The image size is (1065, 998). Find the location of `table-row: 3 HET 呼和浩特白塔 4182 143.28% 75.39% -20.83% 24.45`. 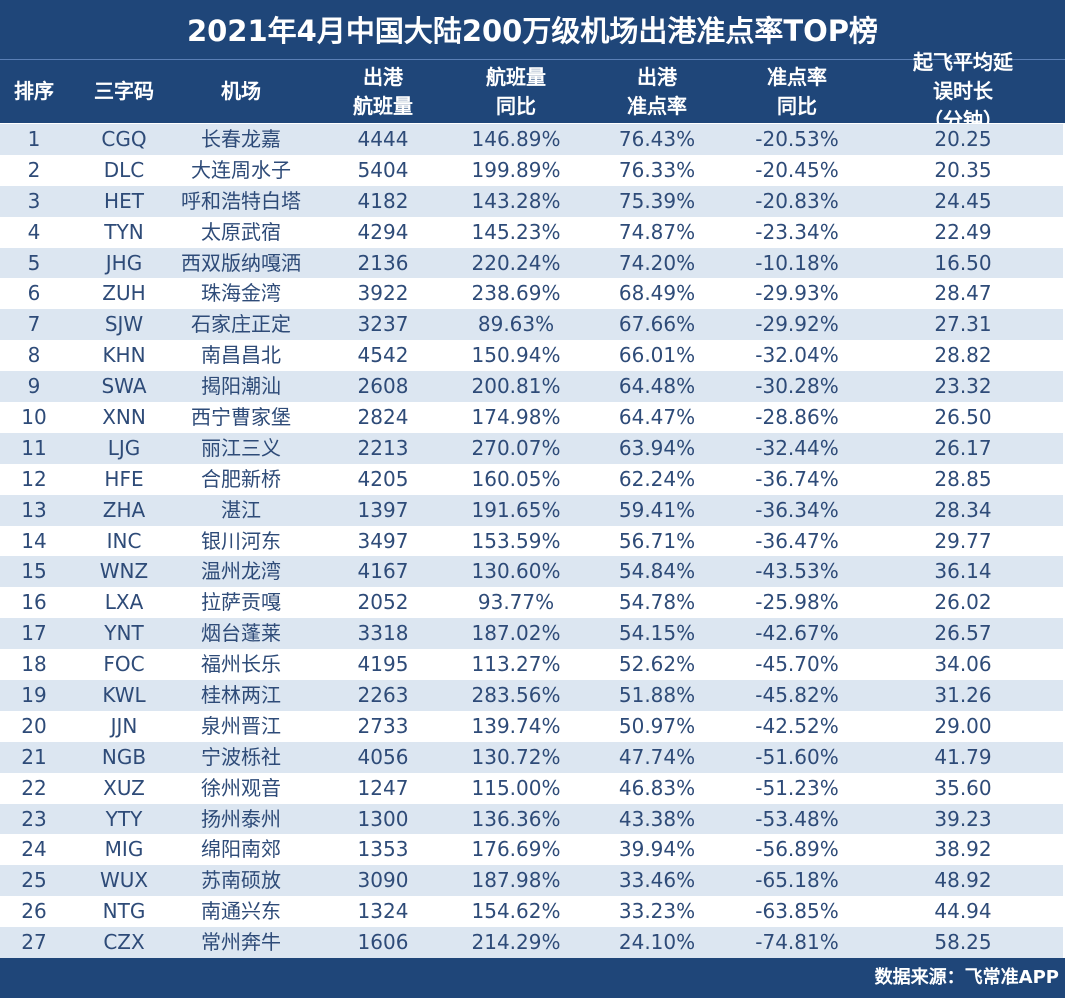

table-row: 3 HET 呼和浩特白塔 4182 143.28% 75.39% -20.83% 24.45 is located at coordinates (531, 201).